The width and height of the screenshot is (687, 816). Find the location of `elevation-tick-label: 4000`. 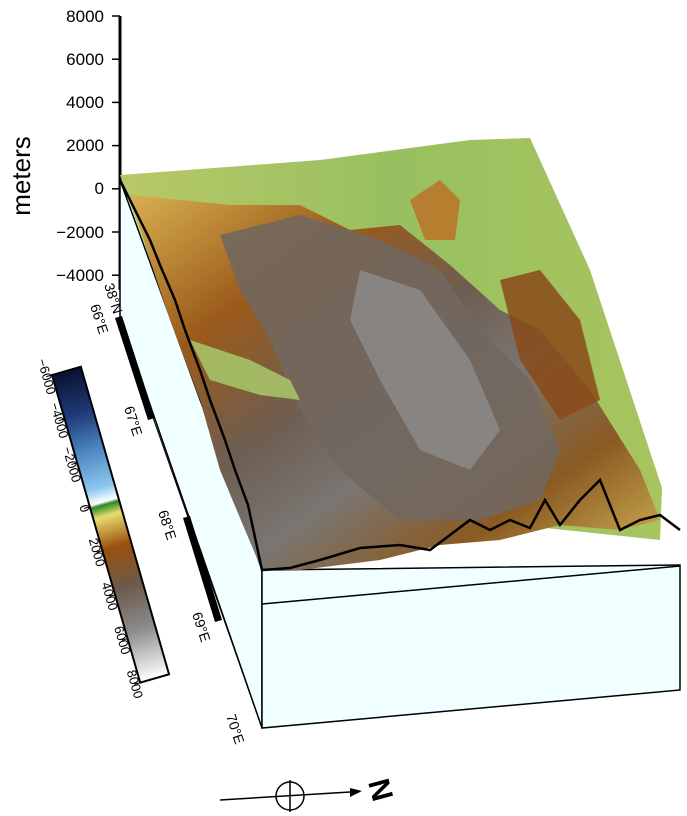

elevation-tick-label: 4000 is located at coordinates (85, 102).